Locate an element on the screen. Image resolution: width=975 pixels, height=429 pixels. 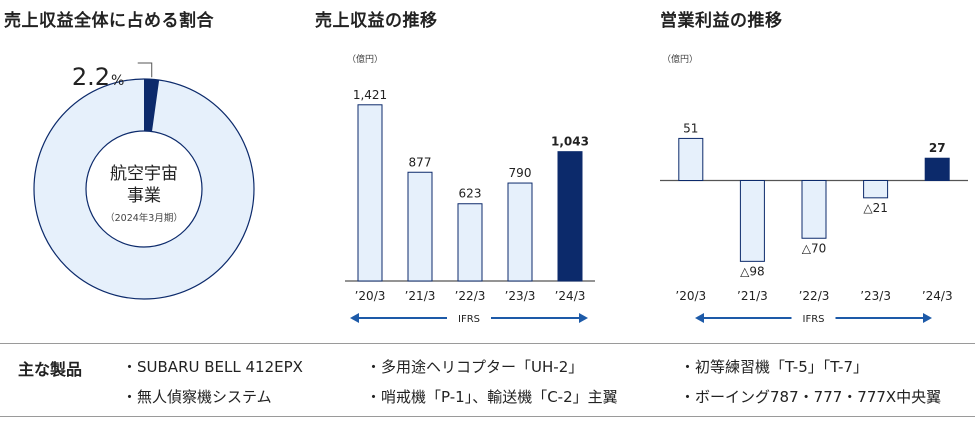
operating-profit-value-label: 27 is located at coordinates (937, 148).